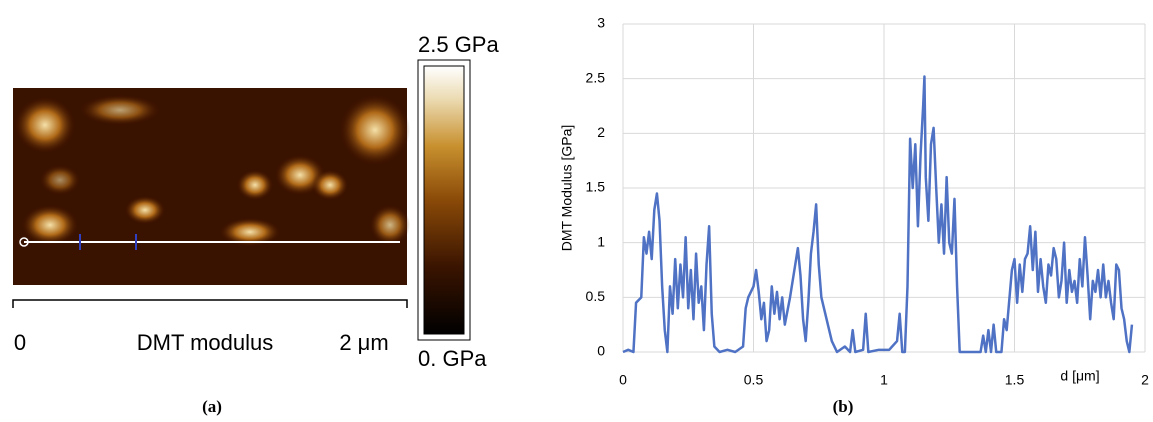 The height and width of the screenshot is (422, 1153). Describe the element at coordinates (444, 200) in the screenshot. I see `colorbar` at that location.